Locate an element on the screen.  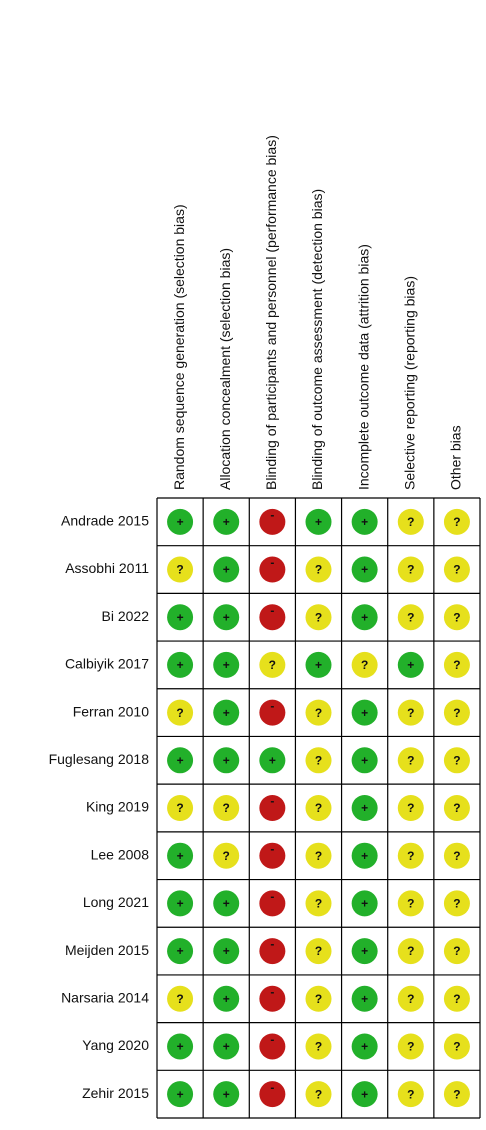
study-label: King 2019 is located at coordinates (117, 807).